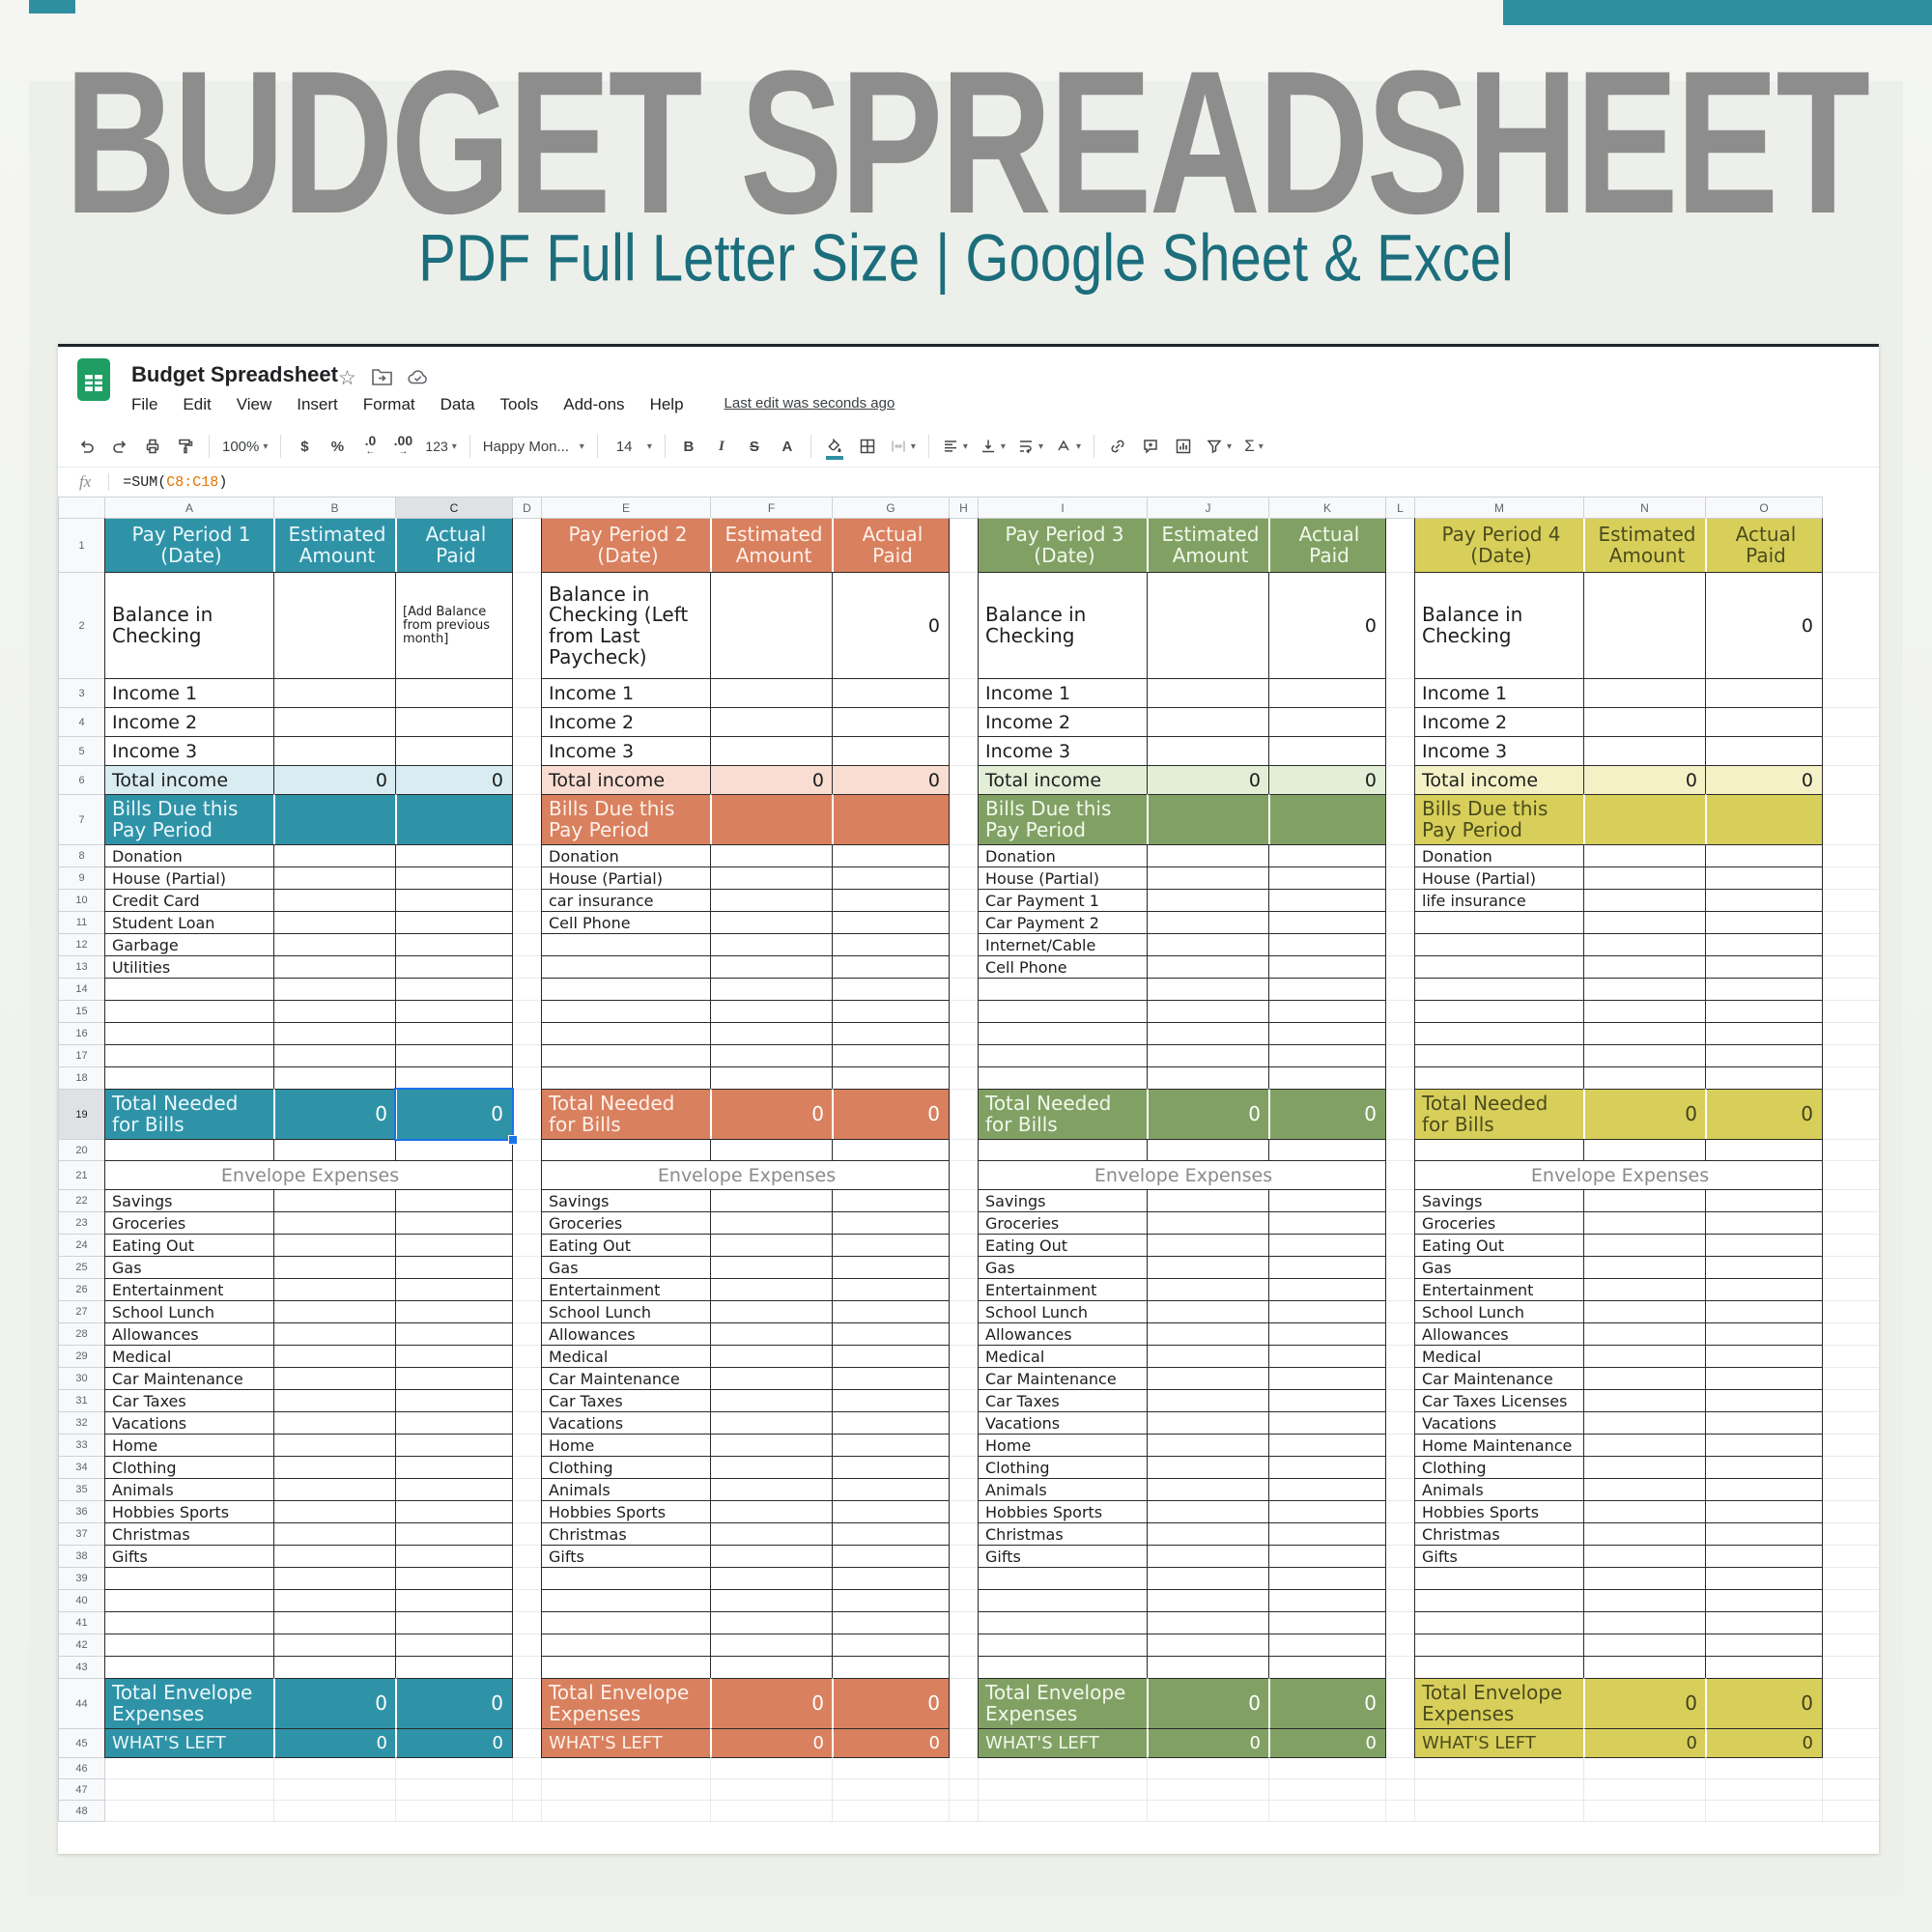 The width and height of the screenshot is (1932, 1932). Describe the element at coordinates (189, 1645) in the screenshot. I see `cell-A42` at that location.